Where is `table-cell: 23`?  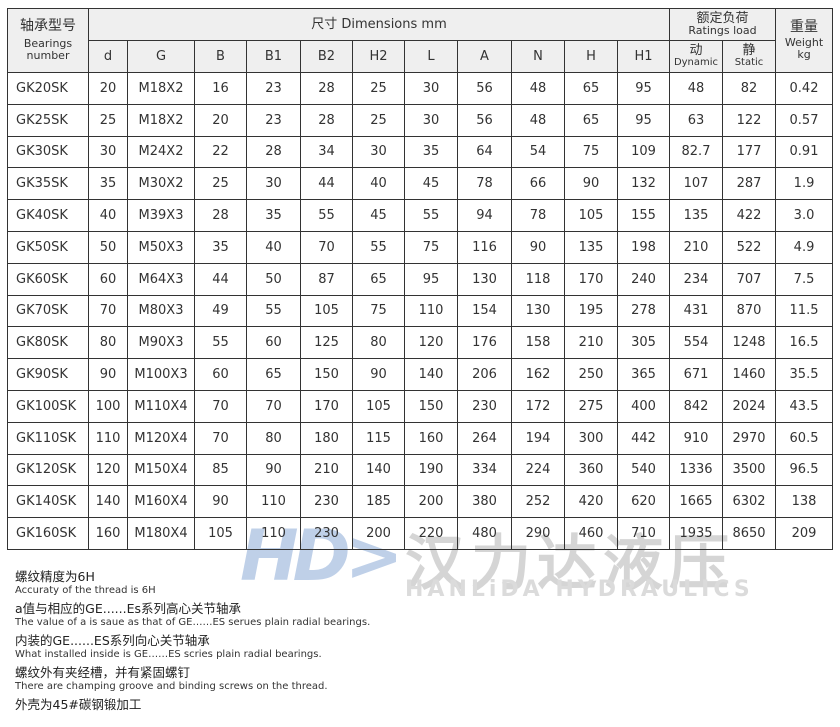 table-cell: 23 is located at coordinates (273, 88).